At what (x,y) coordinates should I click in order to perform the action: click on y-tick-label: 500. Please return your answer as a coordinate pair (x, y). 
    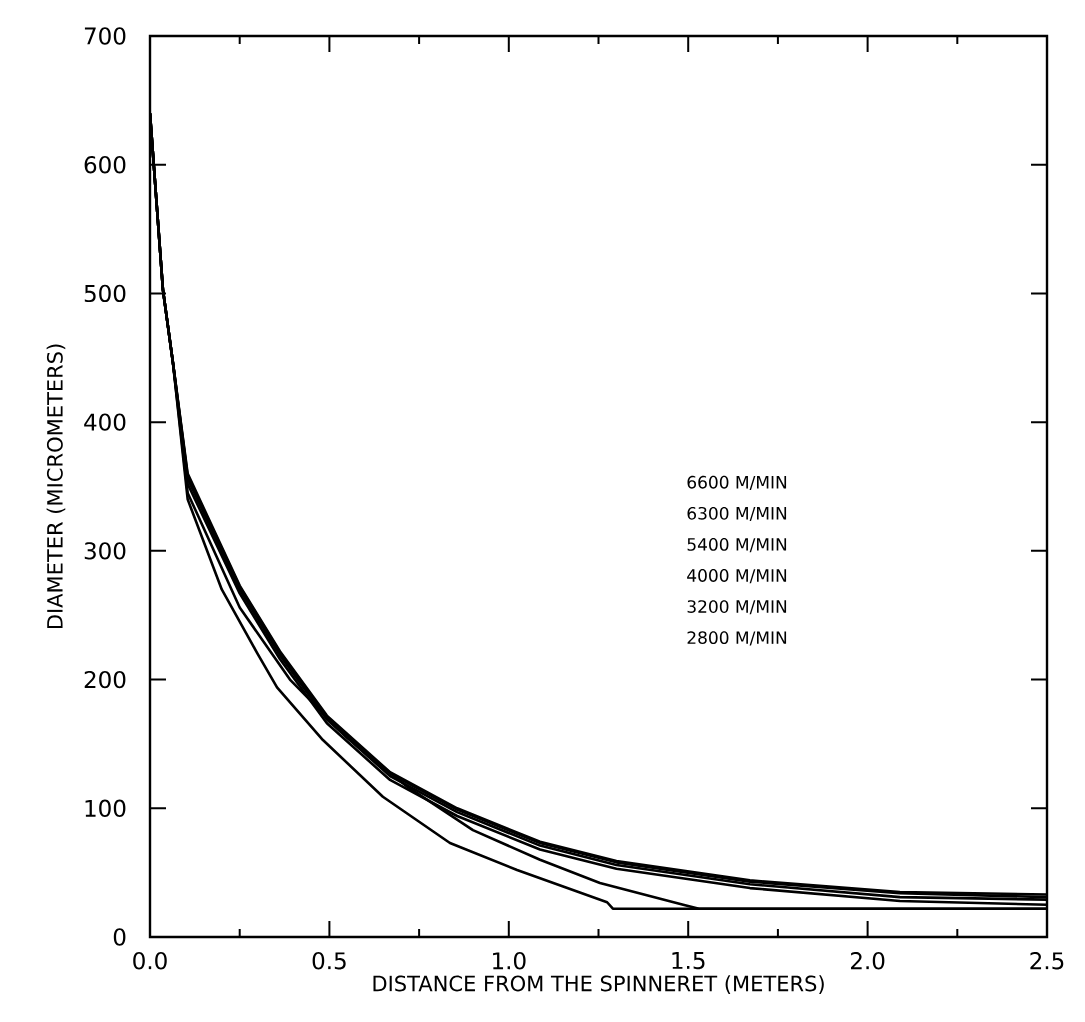
    Looking at the image, I should click on (105, 293).